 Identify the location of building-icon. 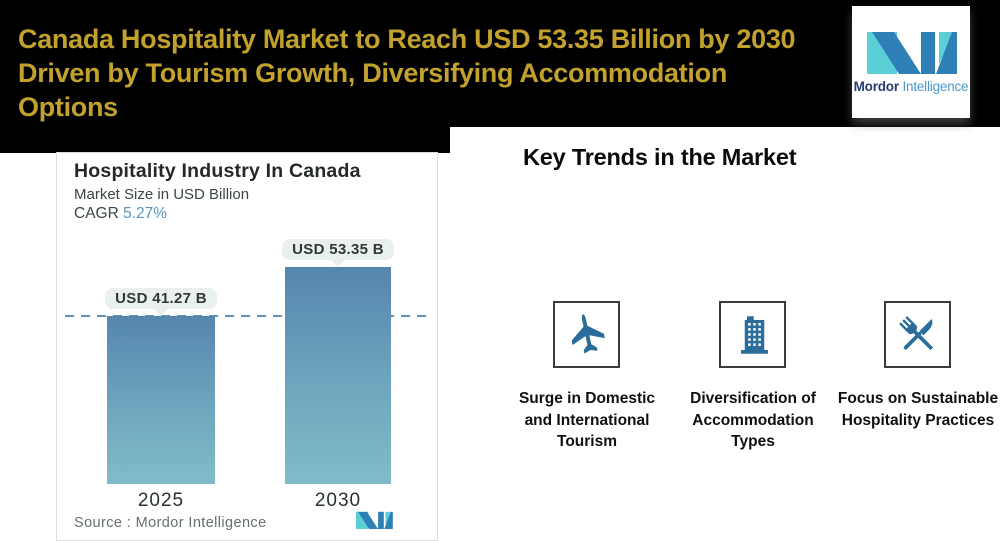
(754, 334).